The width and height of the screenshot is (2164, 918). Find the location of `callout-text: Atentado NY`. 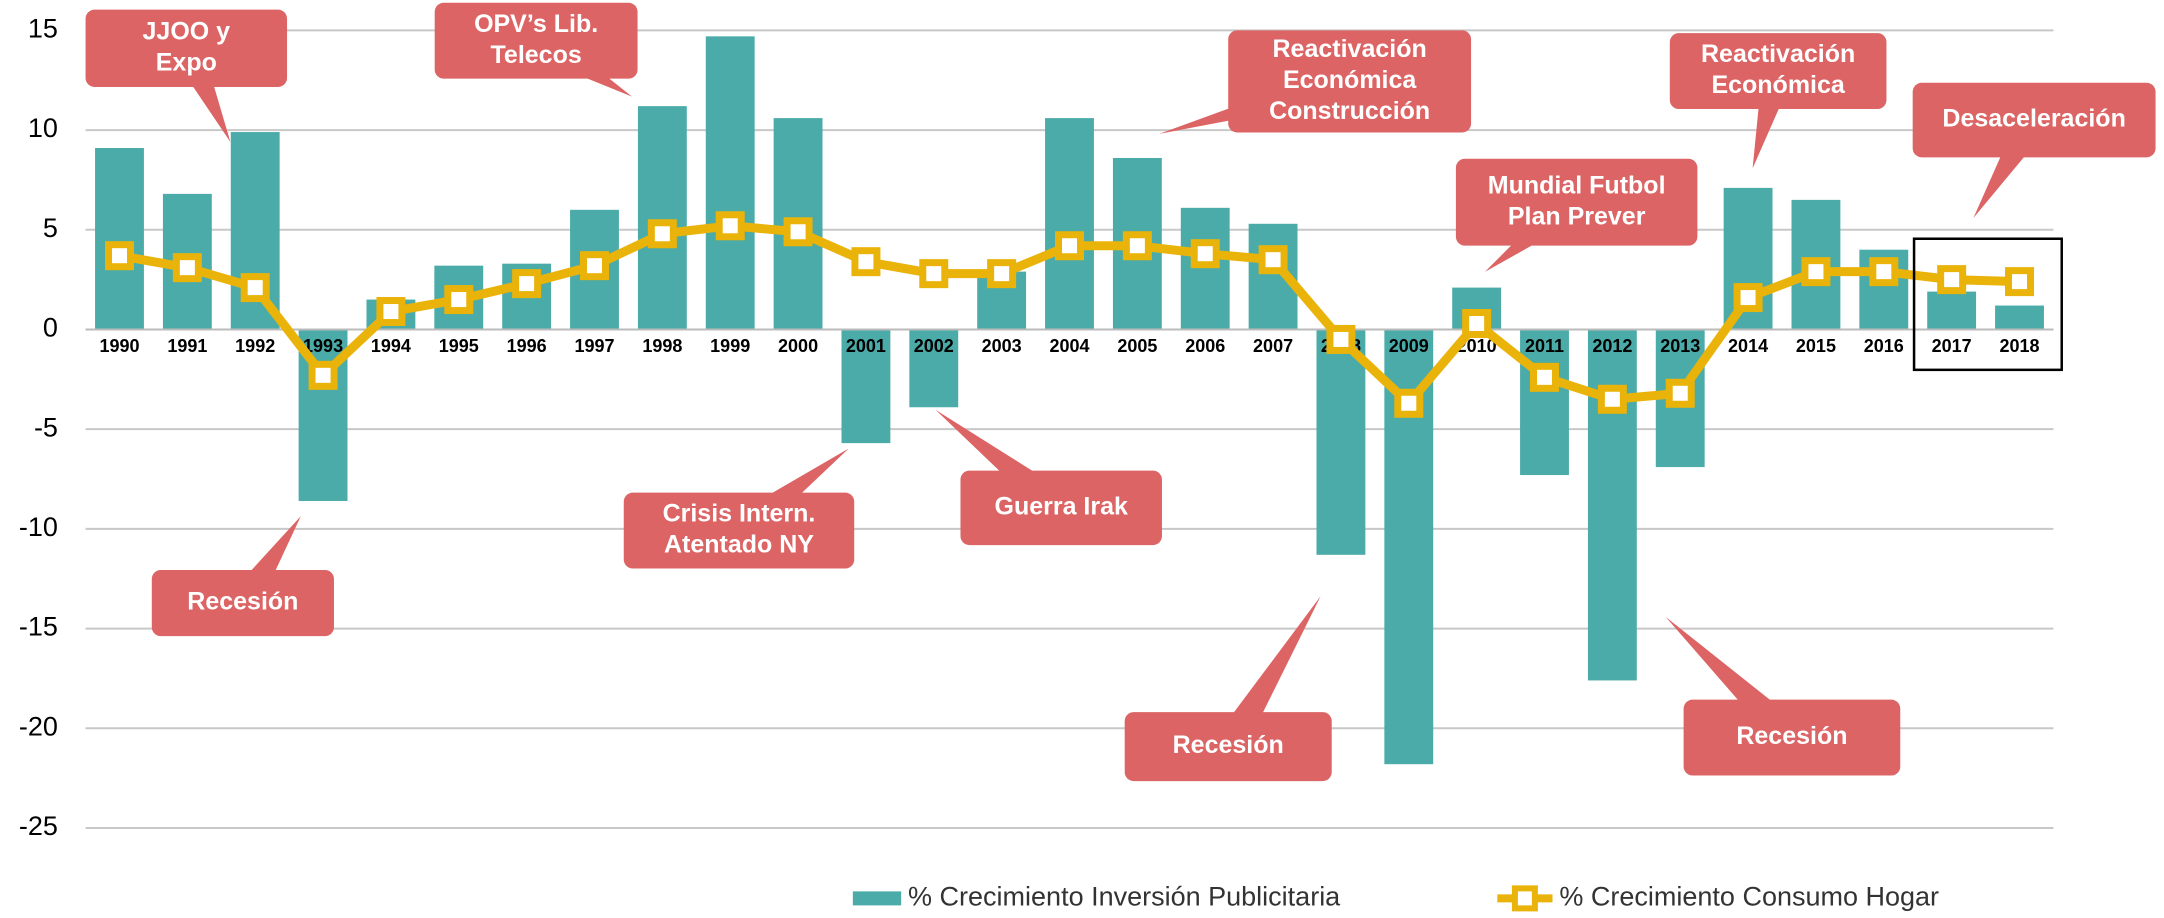

callout-text: Atentado NY is located at coordinates (739, 545).